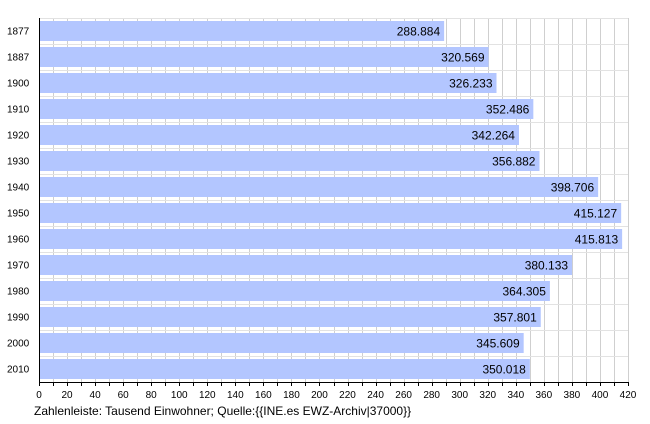  Describe the element at coordinates (18, 188) in the screenshot. I see `category-label: 1940` at that location.